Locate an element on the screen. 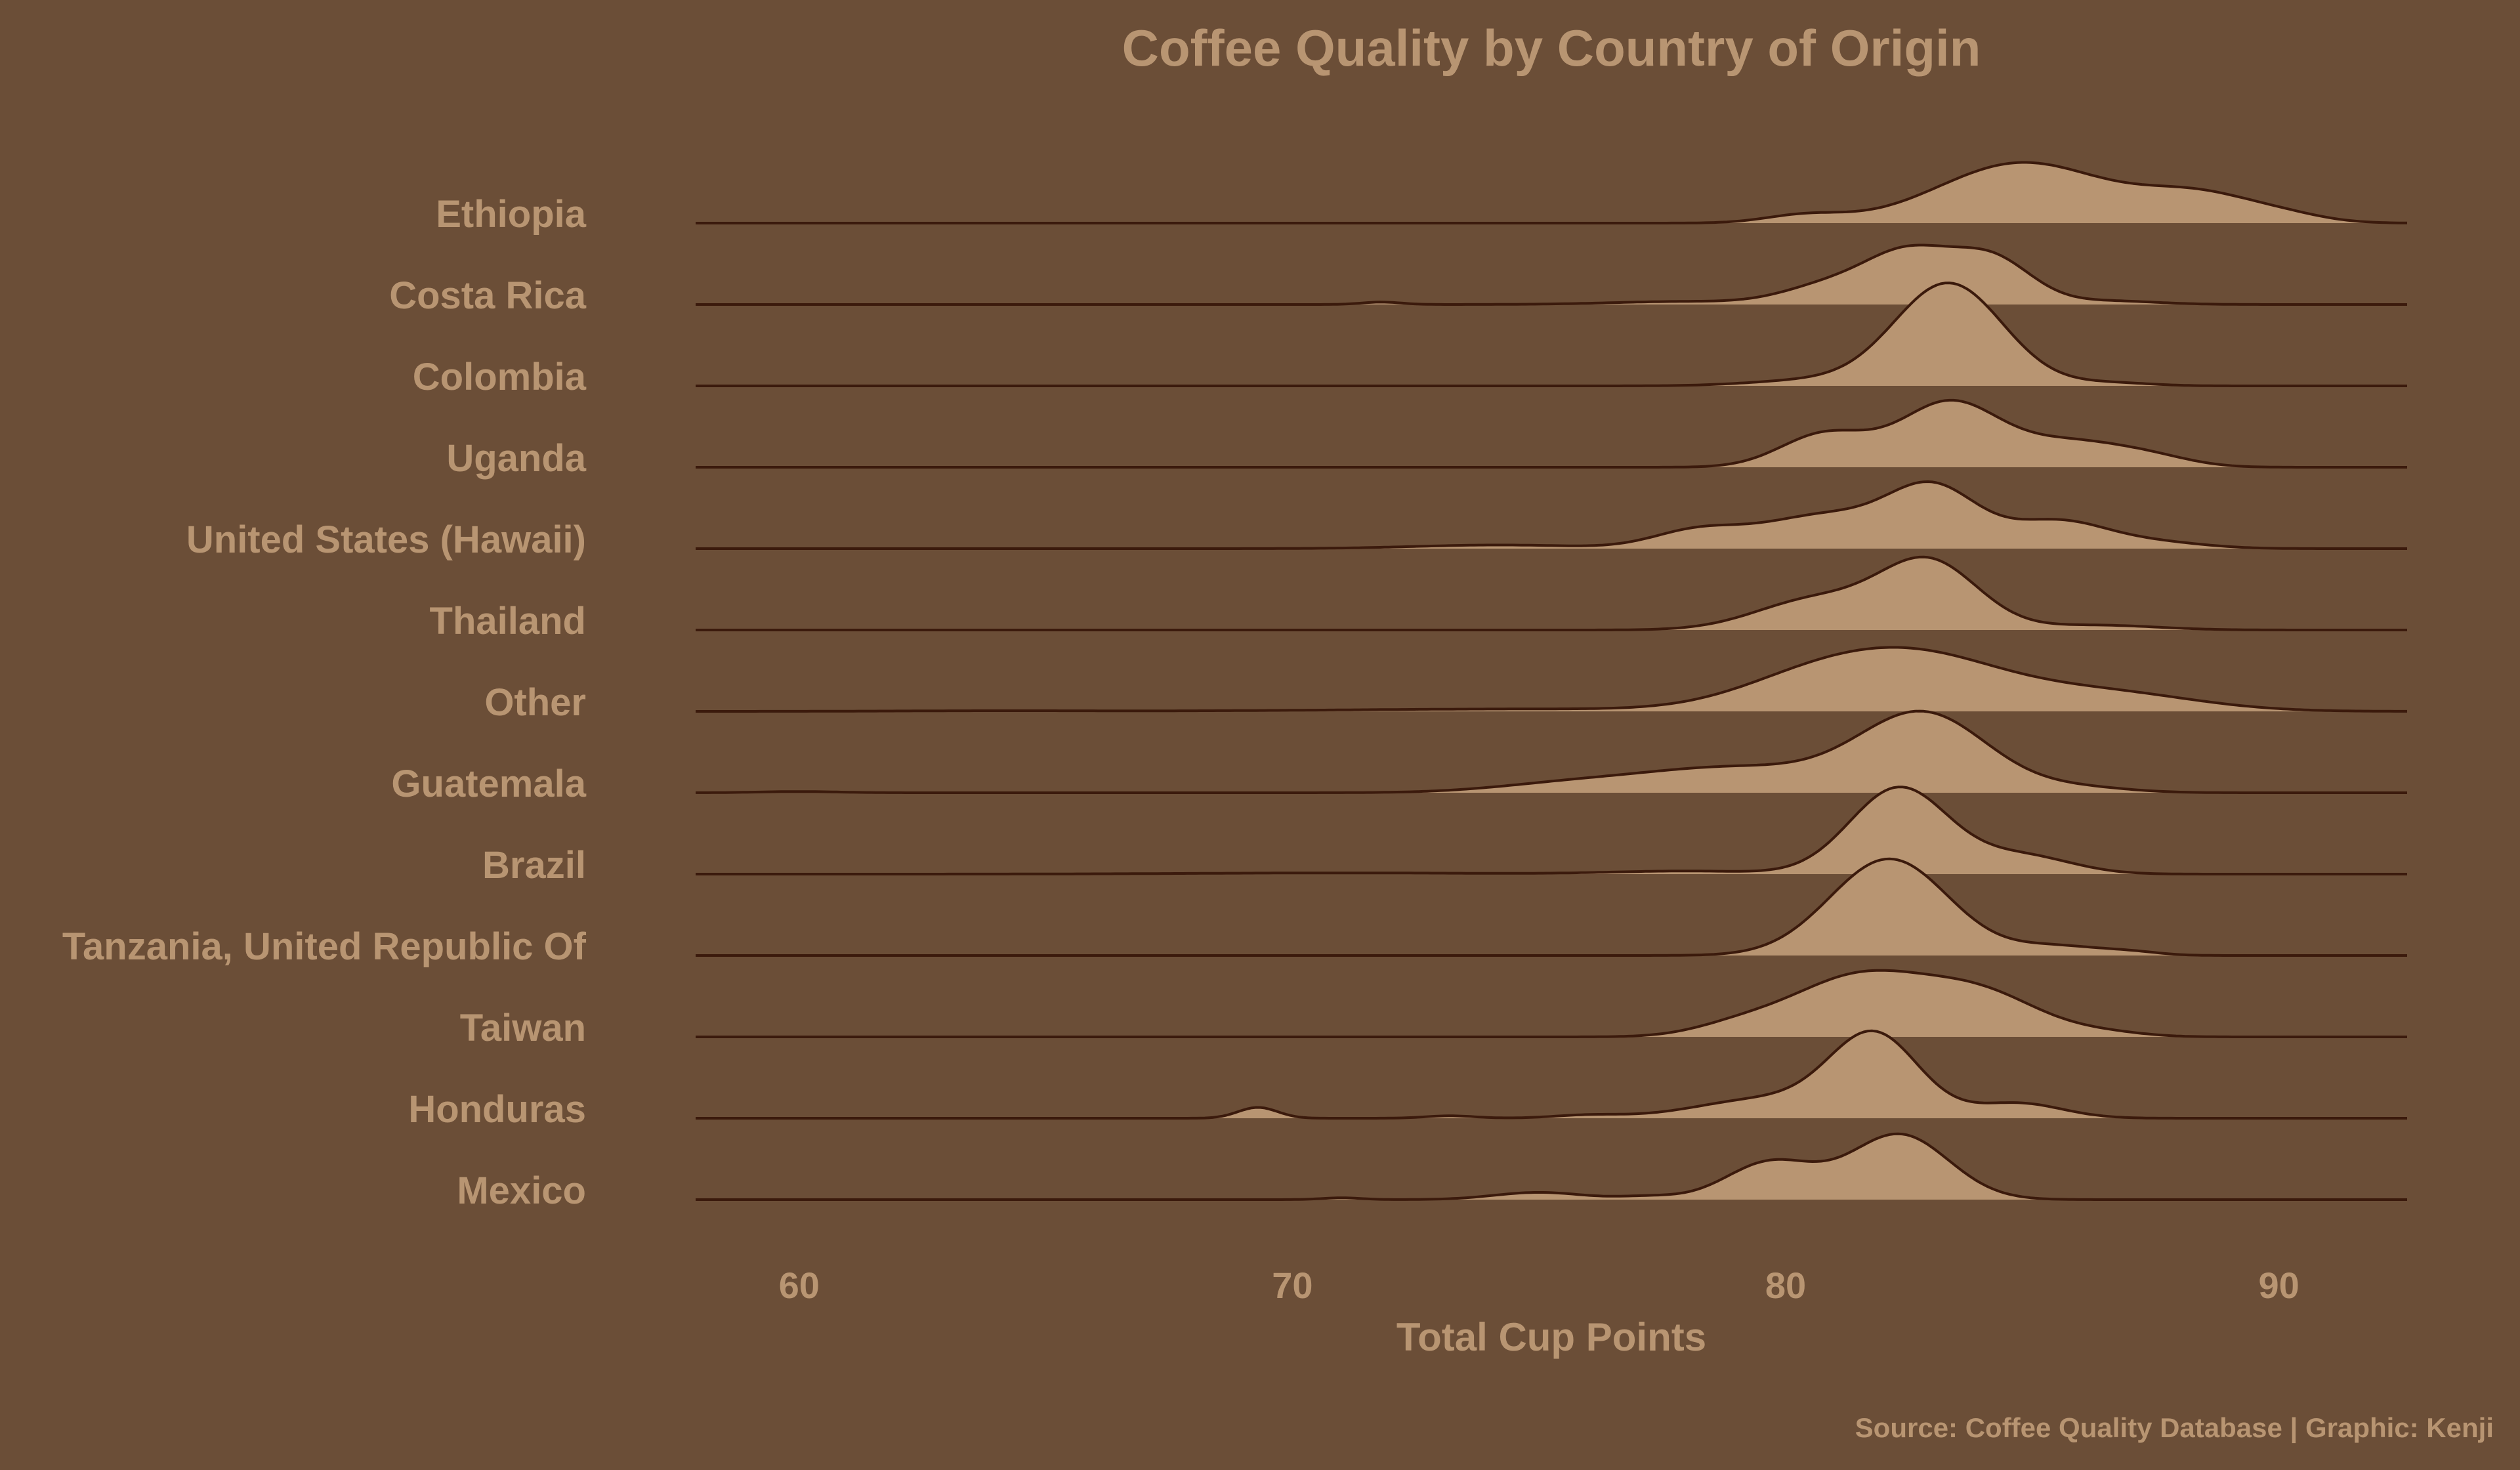 This screenshot has height=1470, width=2520. country-label-brazil: Brazil is located at coordinates (534, 865).